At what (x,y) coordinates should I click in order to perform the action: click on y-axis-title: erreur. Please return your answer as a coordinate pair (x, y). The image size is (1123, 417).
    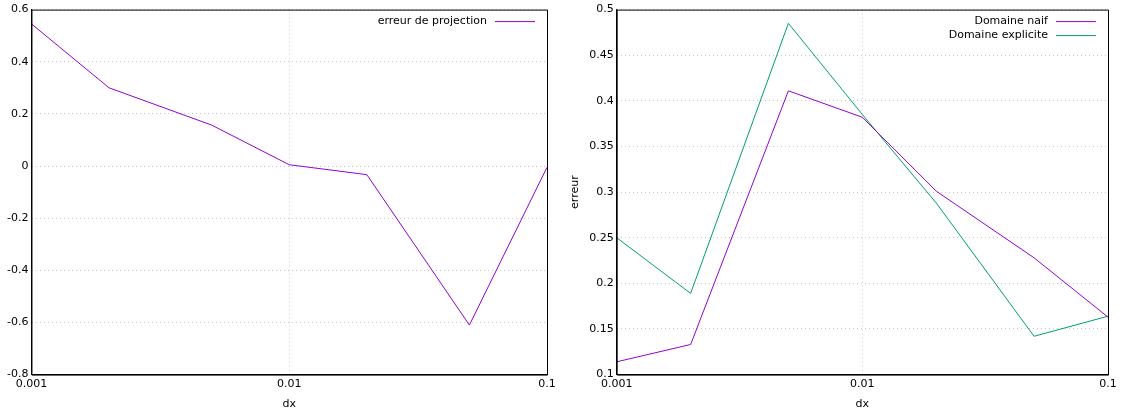
    Looking at the image, I should click on (575, 191).